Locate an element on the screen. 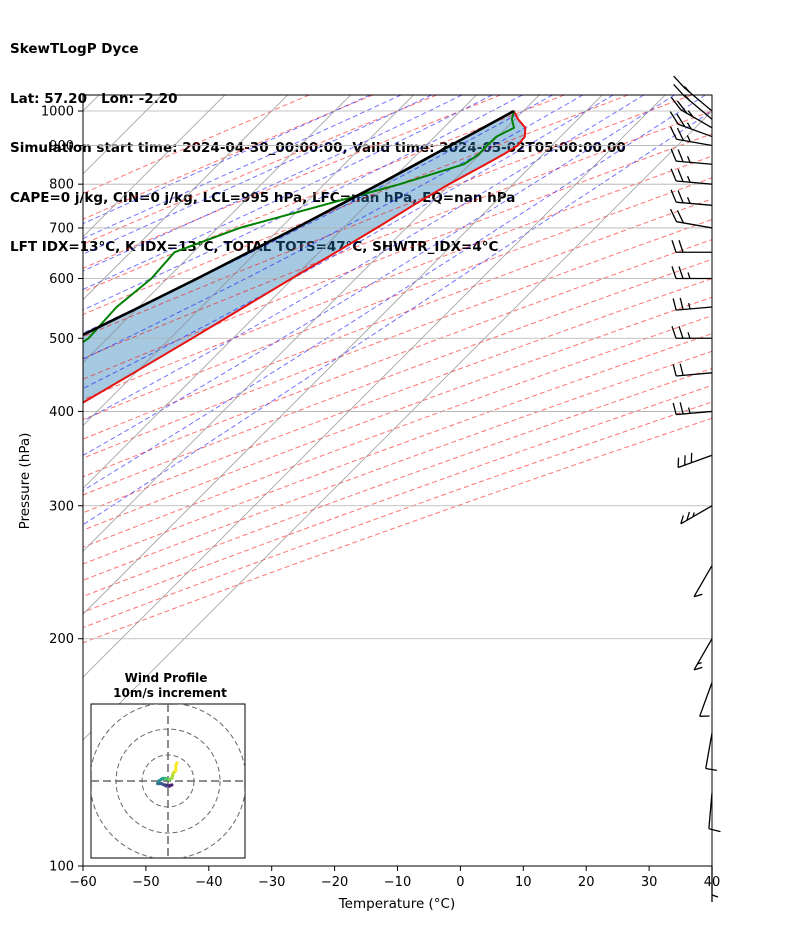  y-tick-label: 600 is located at coordinates (61, 279).